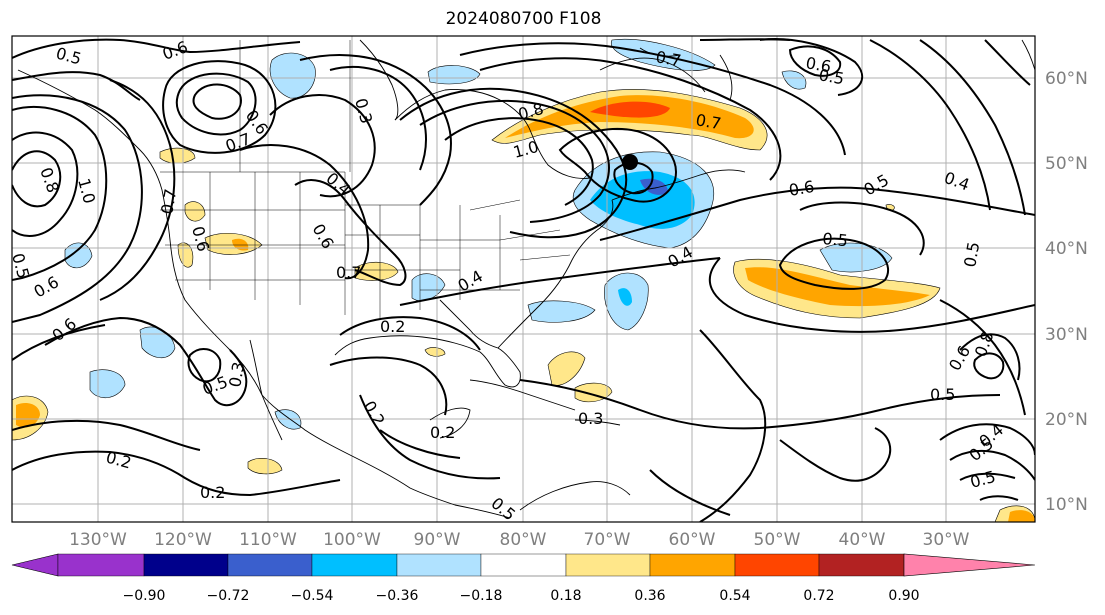 The width and height of the screenshot is (1105, 615). Describe the element at coordinates (185, 255) in the screenshot. I see `shade-bc-yellow3` at that location.